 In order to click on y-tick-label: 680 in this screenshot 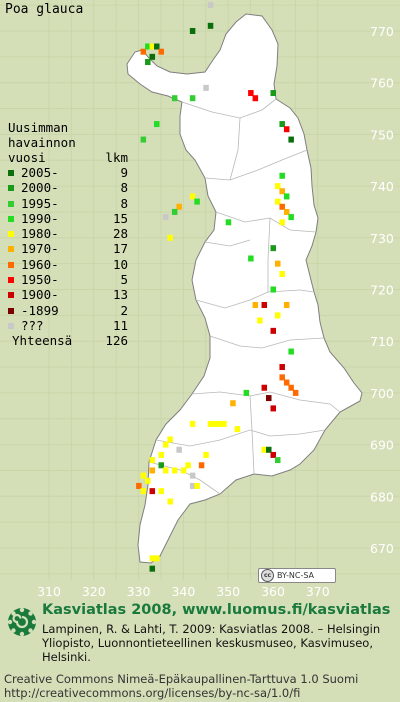, I will do `click(382, 496)`.